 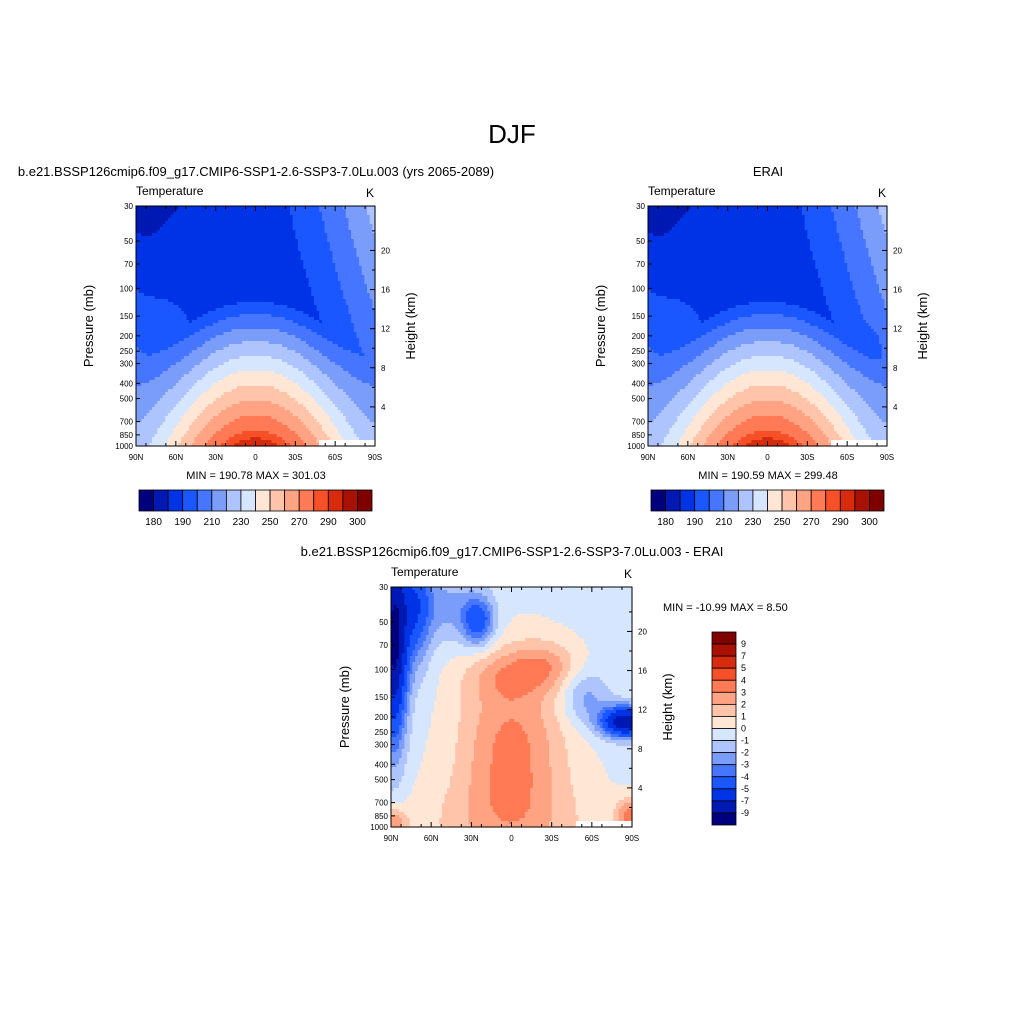 What do you see at coordinates (370, 193) in the screenshot?
I see `panel-model-units: K` at bounding box center [370, 193].